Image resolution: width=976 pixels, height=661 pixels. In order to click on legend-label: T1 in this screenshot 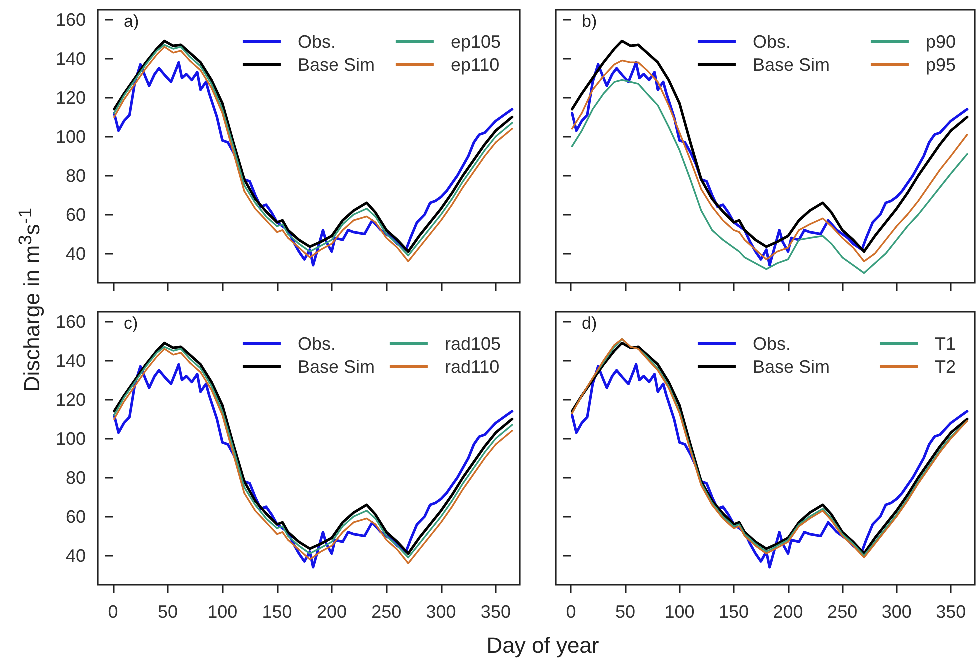, I will do `click(945, 344)`.